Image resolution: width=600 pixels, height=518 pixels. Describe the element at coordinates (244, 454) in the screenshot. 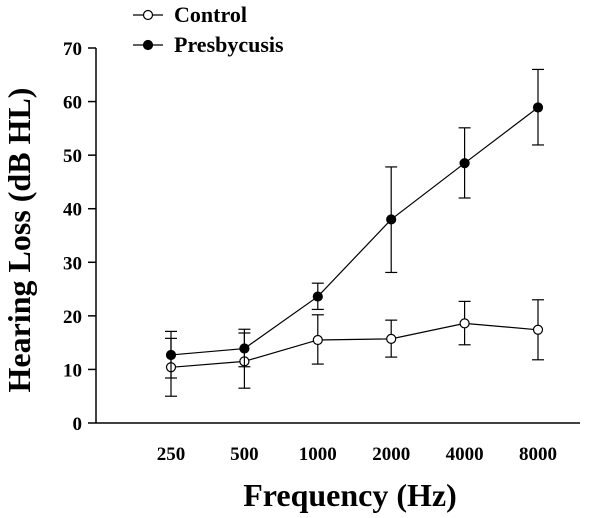

I see `x-tick-label: 500` at that location.